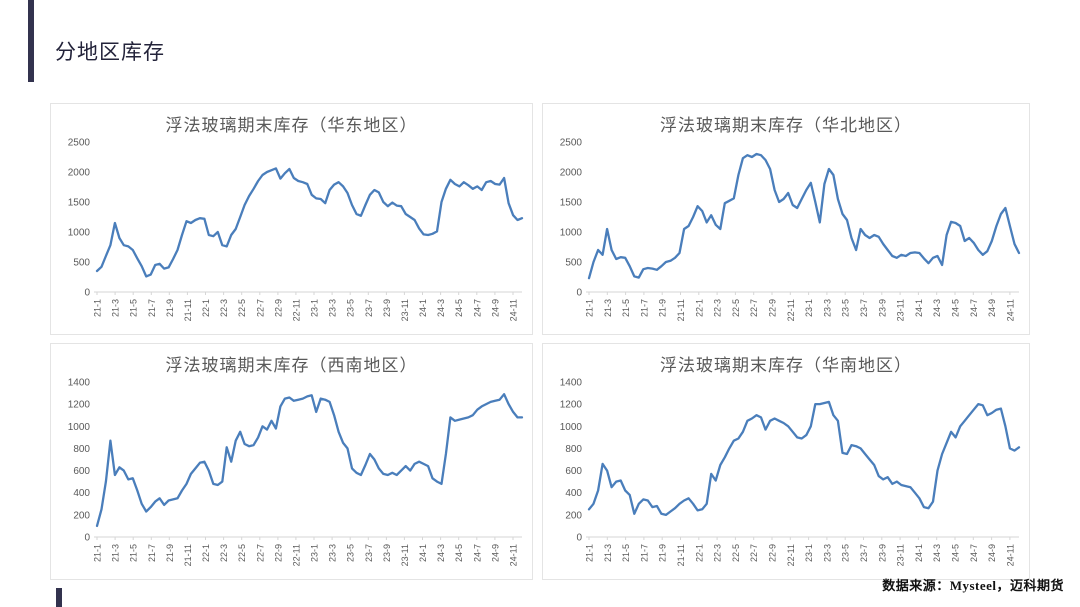 The height and width of the screenshot is (607, 1080). I want to click on footer-accent-bar, so click(59, 597).